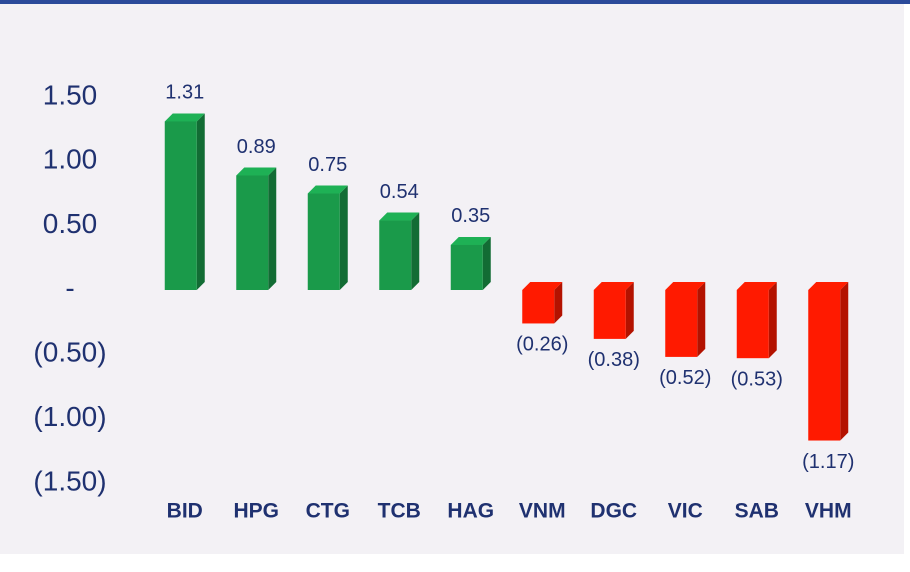  Describe the element at coordinates (542, 345) in the screenshot. I see `value-label: (0.26)` at that location.